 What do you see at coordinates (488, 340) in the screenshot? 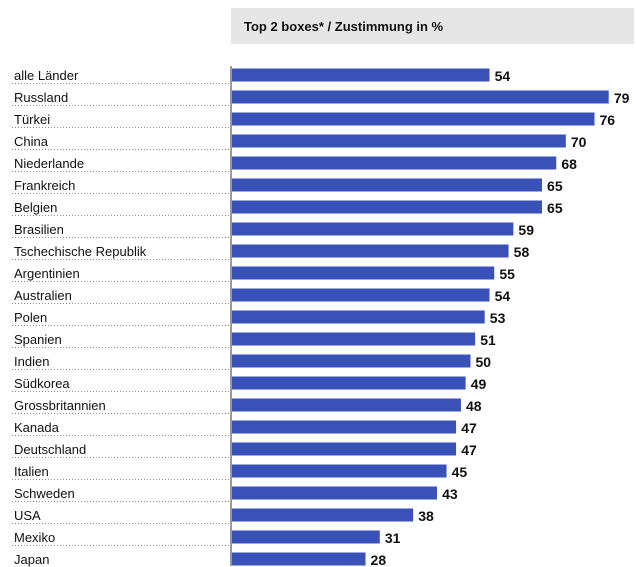
I see `value-label: 51` at bounding box center [488, 340].